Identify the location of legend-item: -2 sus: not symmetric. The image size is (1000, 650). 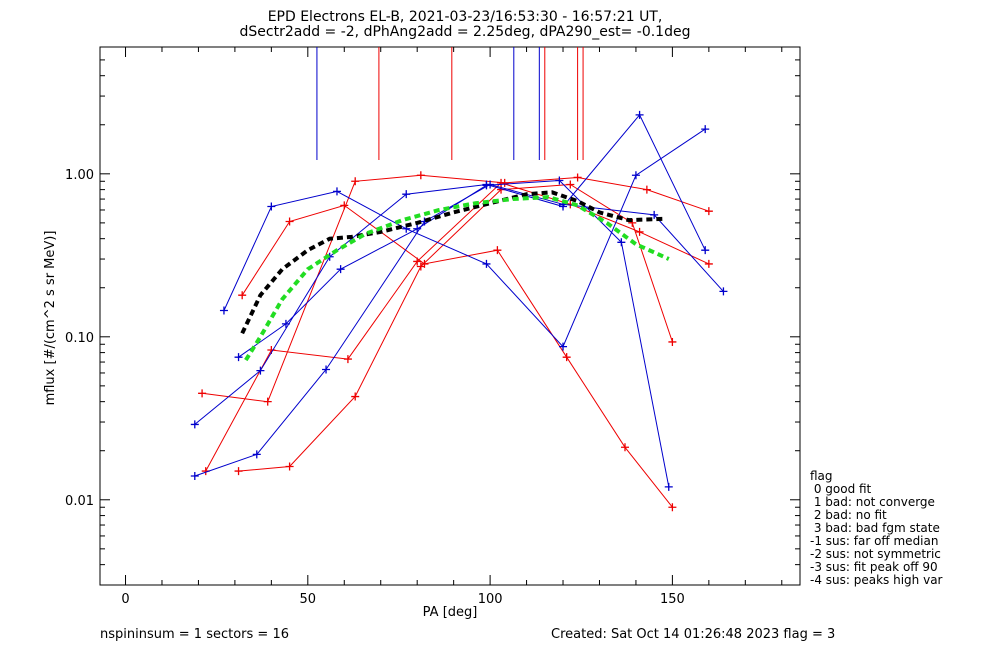
(875, 554).